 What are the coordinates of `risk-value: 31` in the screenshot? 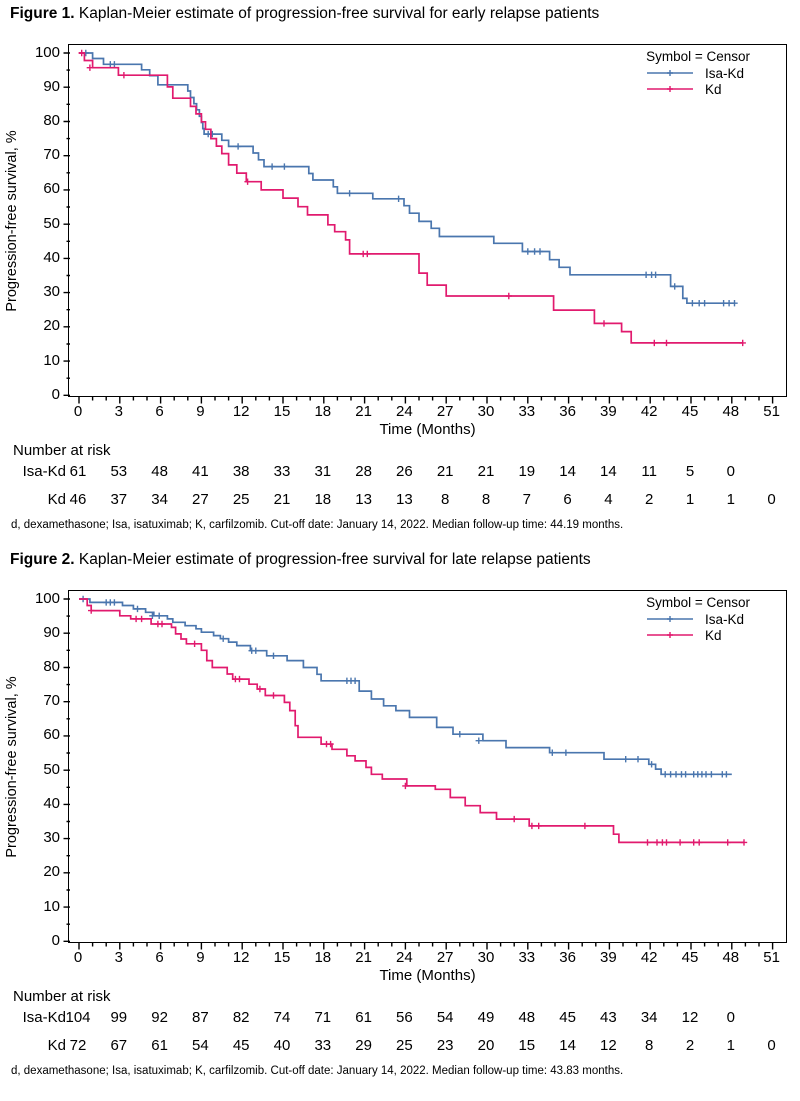 It's located at (323, 471).